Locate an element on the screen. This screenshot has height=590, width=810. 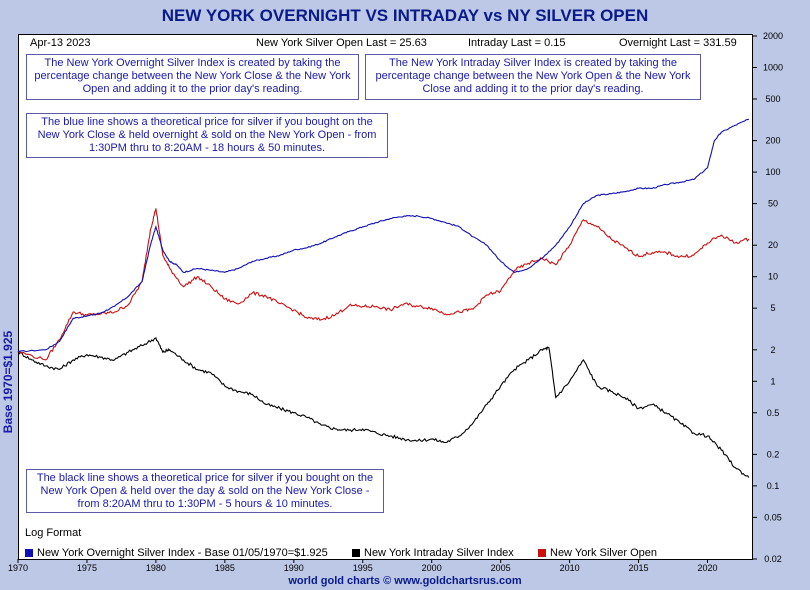
y-tick-label: 1 is located at coordinates (772, 381).